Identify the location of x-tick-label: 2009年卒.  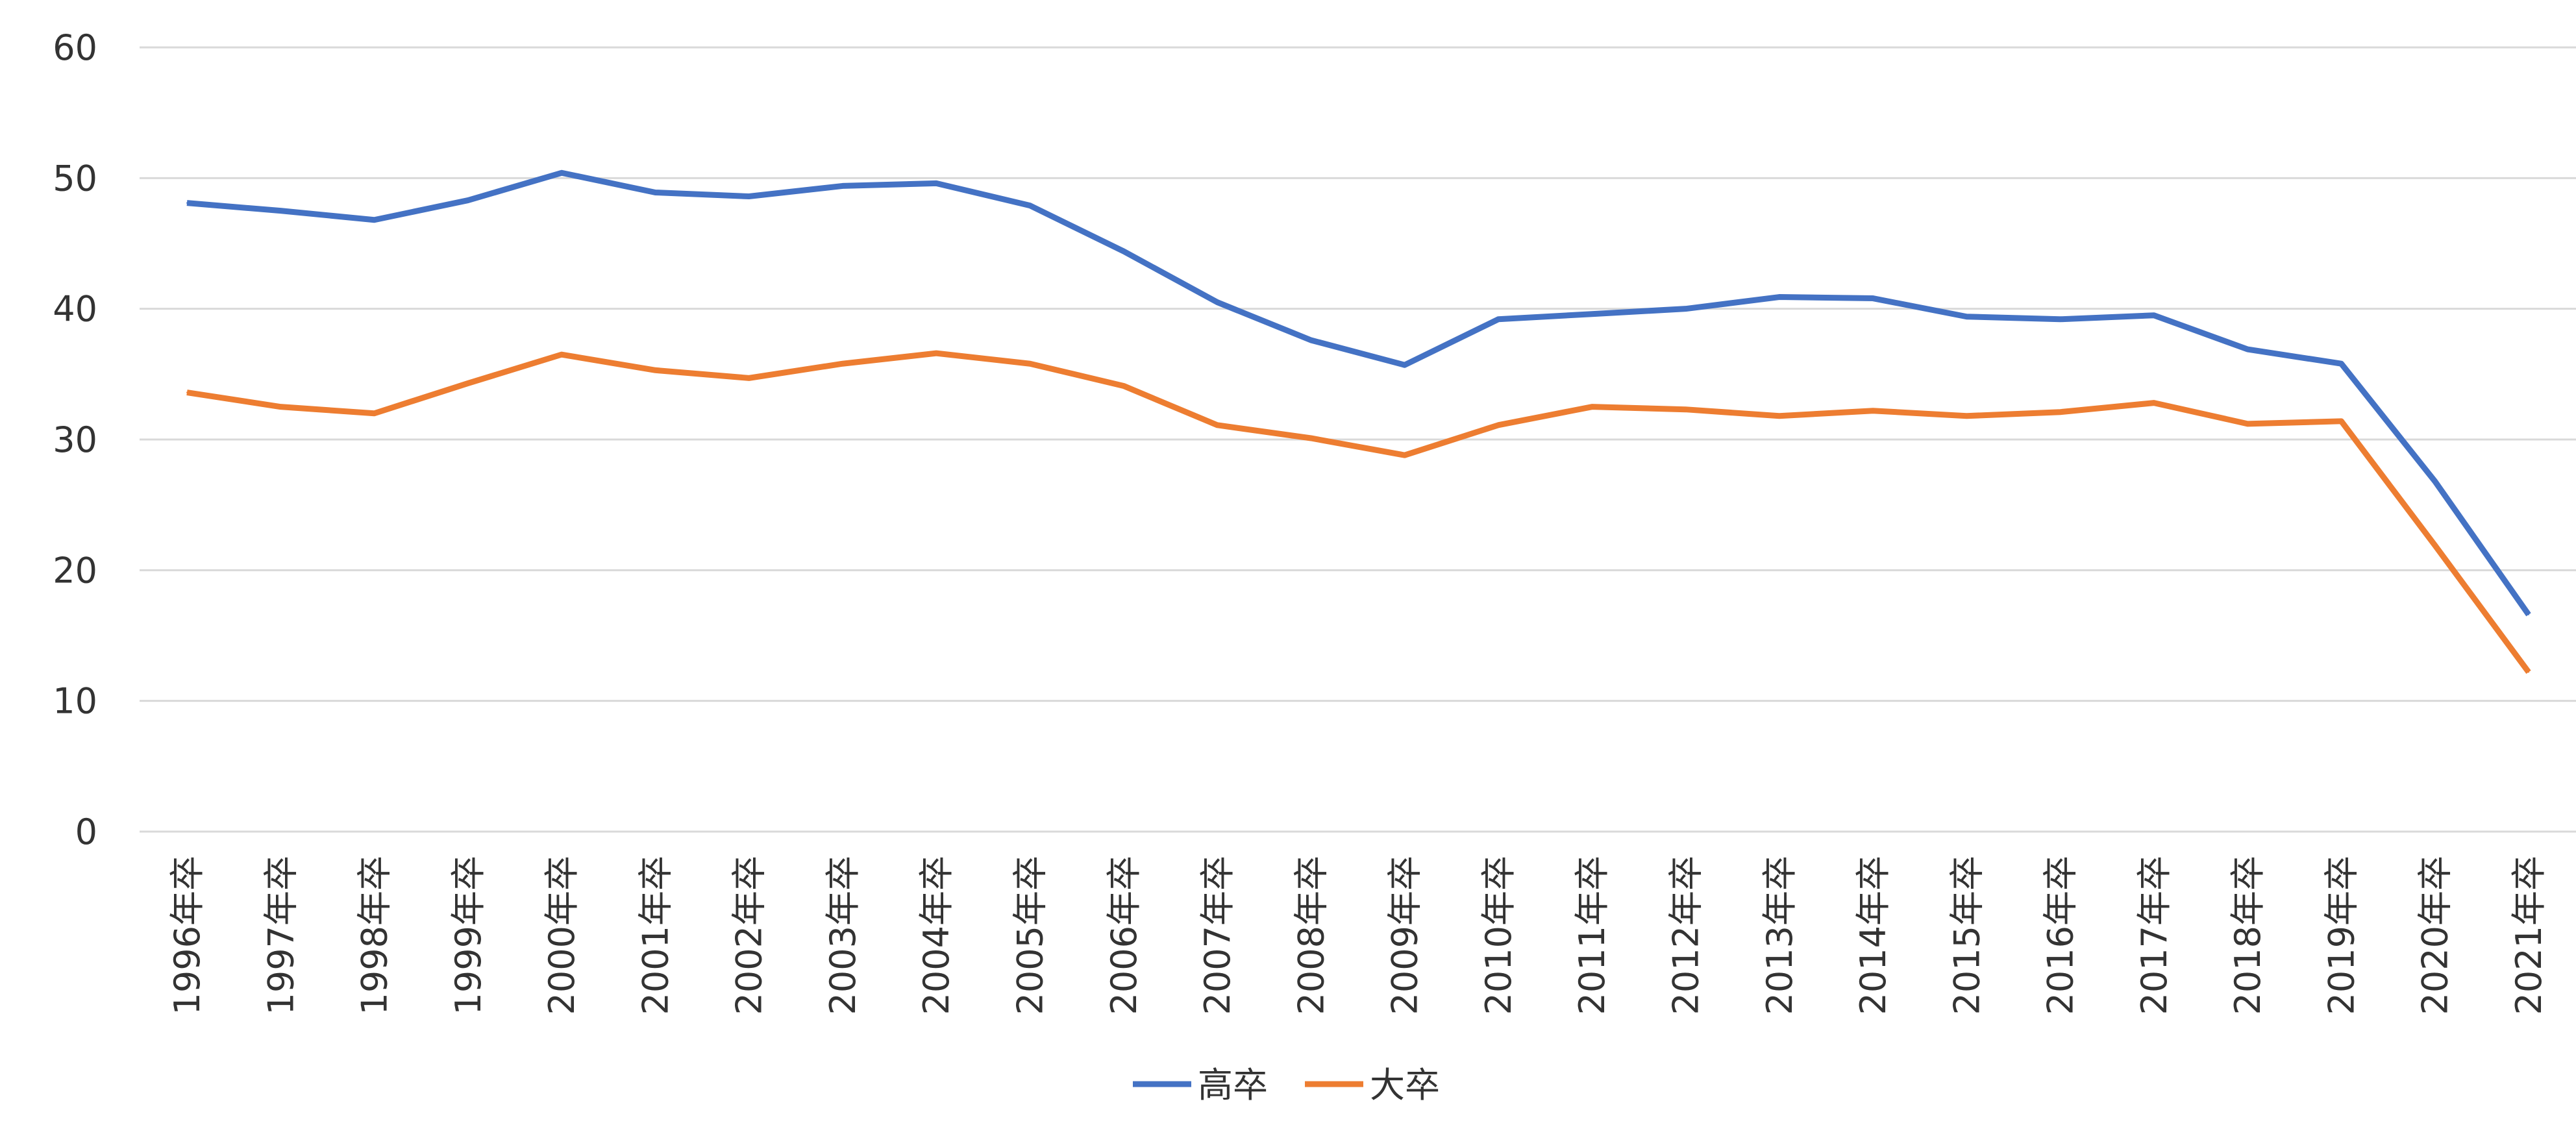
(1405, 935).